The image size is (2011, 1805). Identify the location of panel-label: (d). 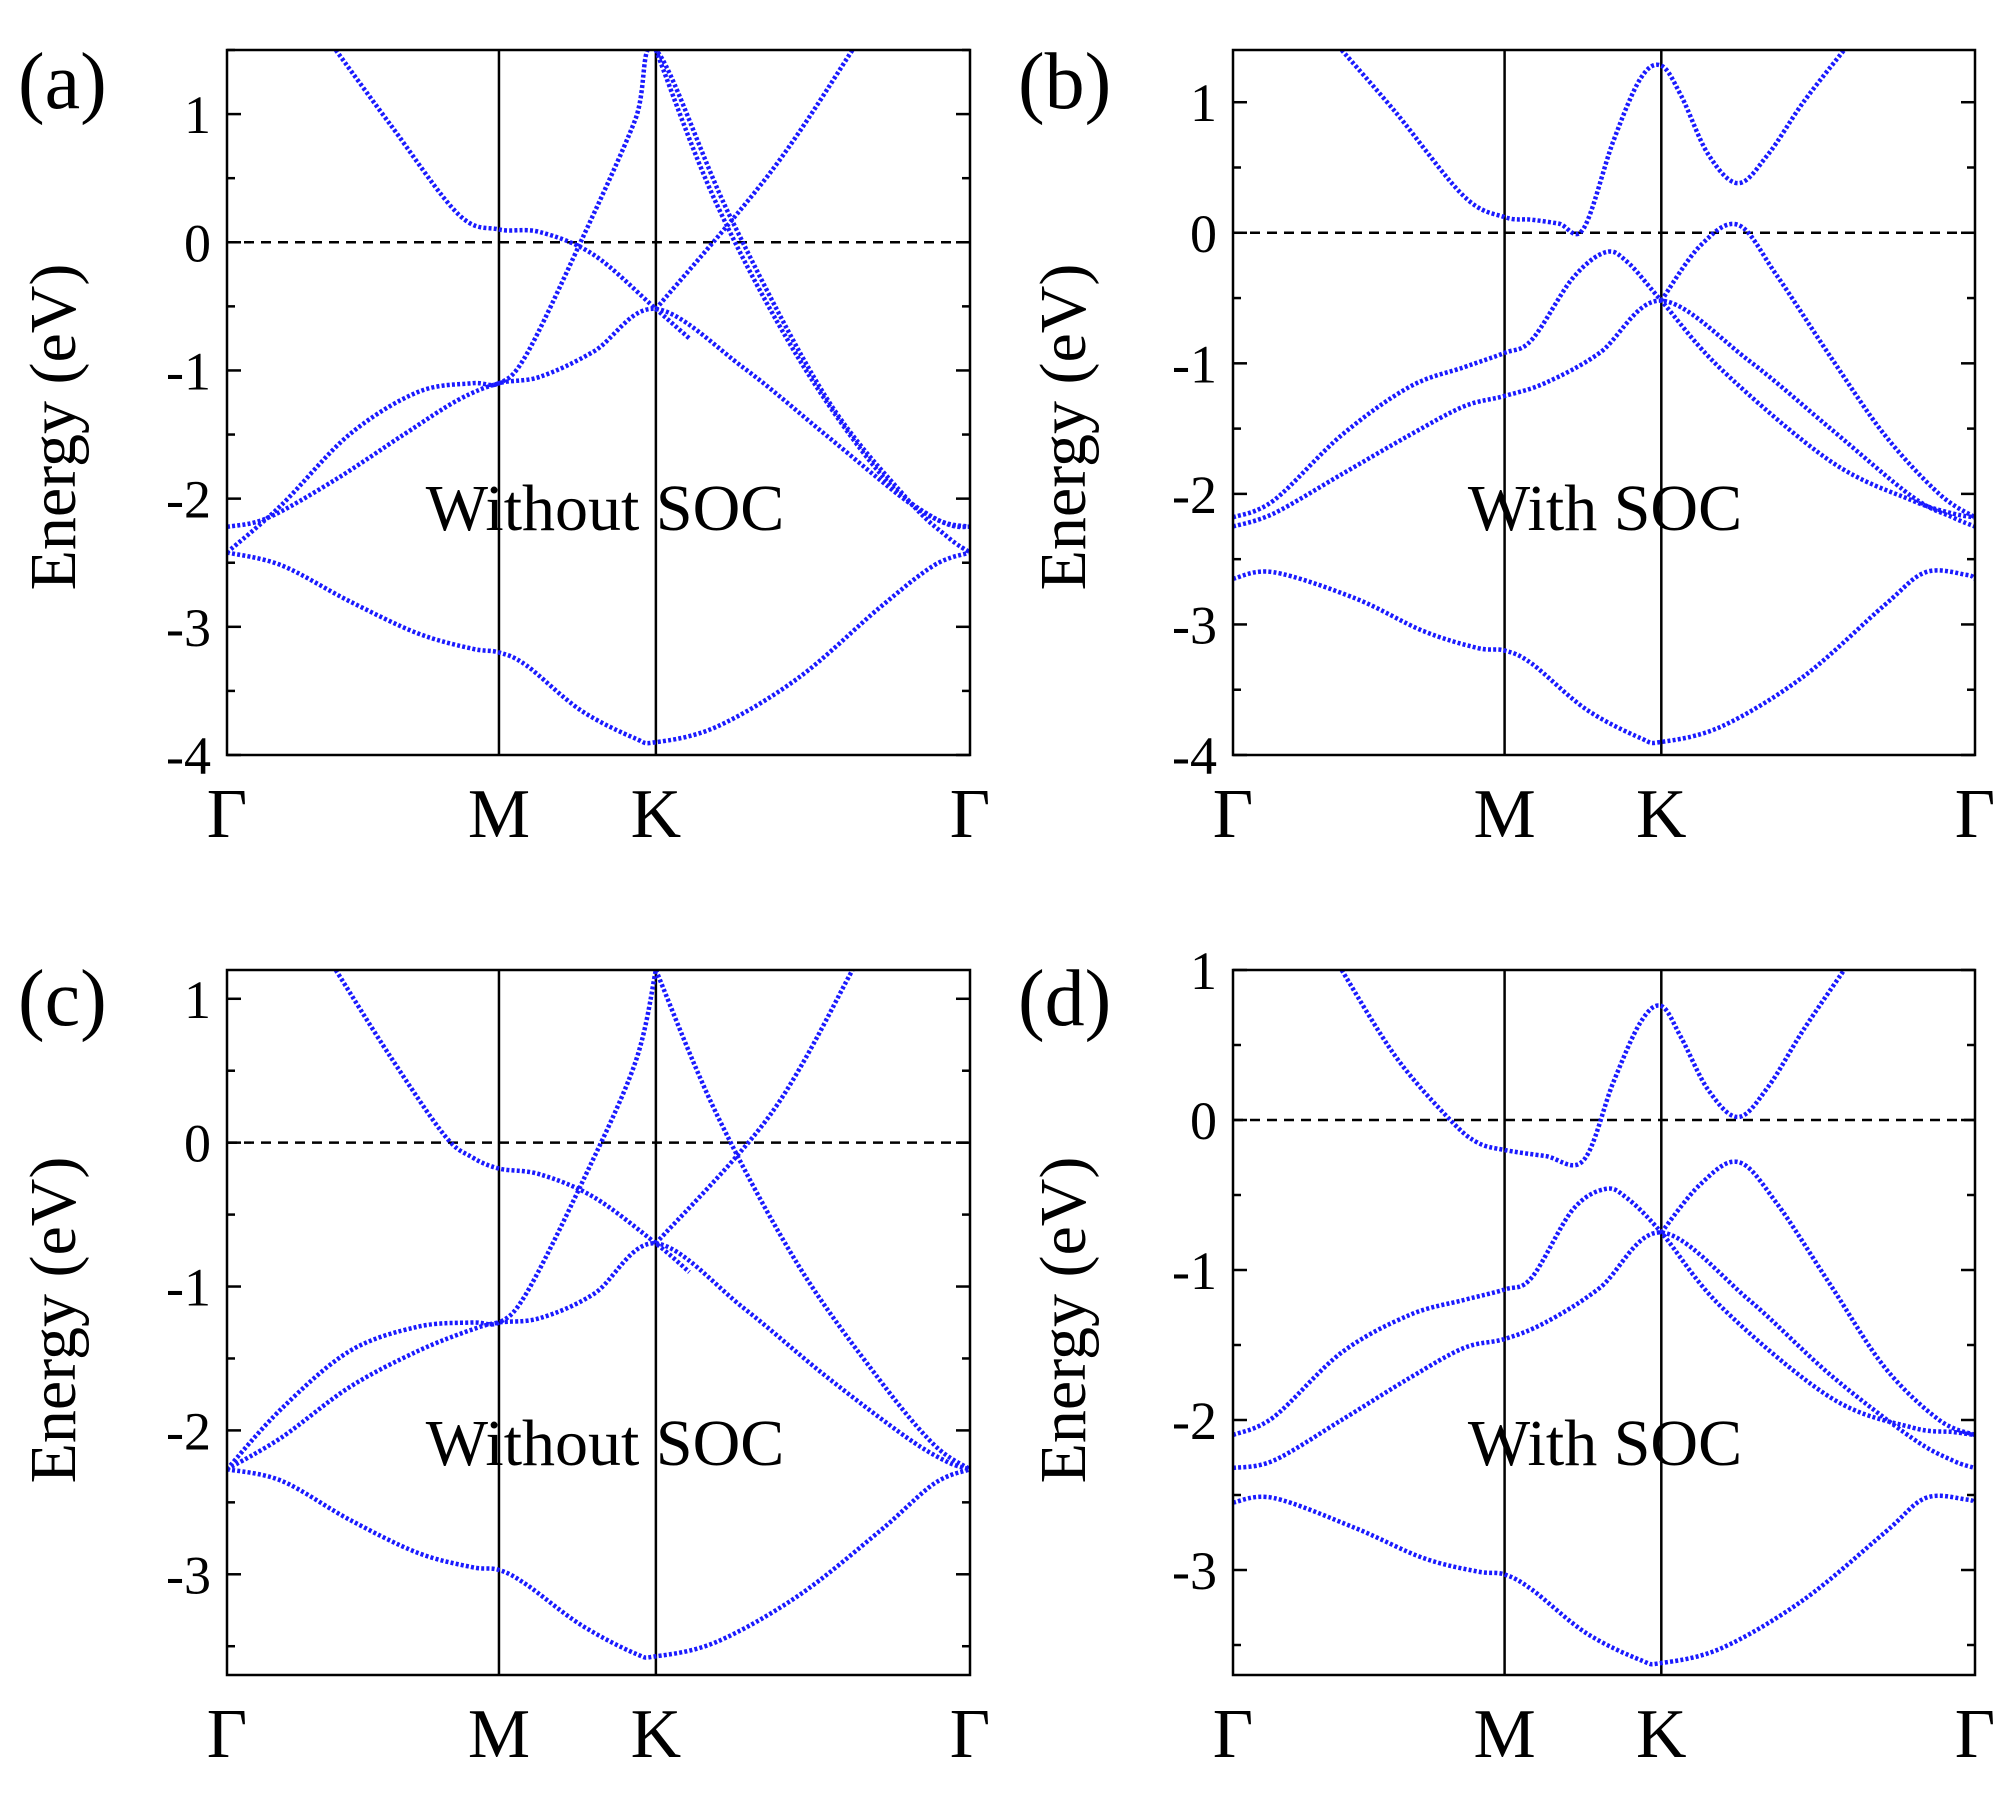
(1064, 999).